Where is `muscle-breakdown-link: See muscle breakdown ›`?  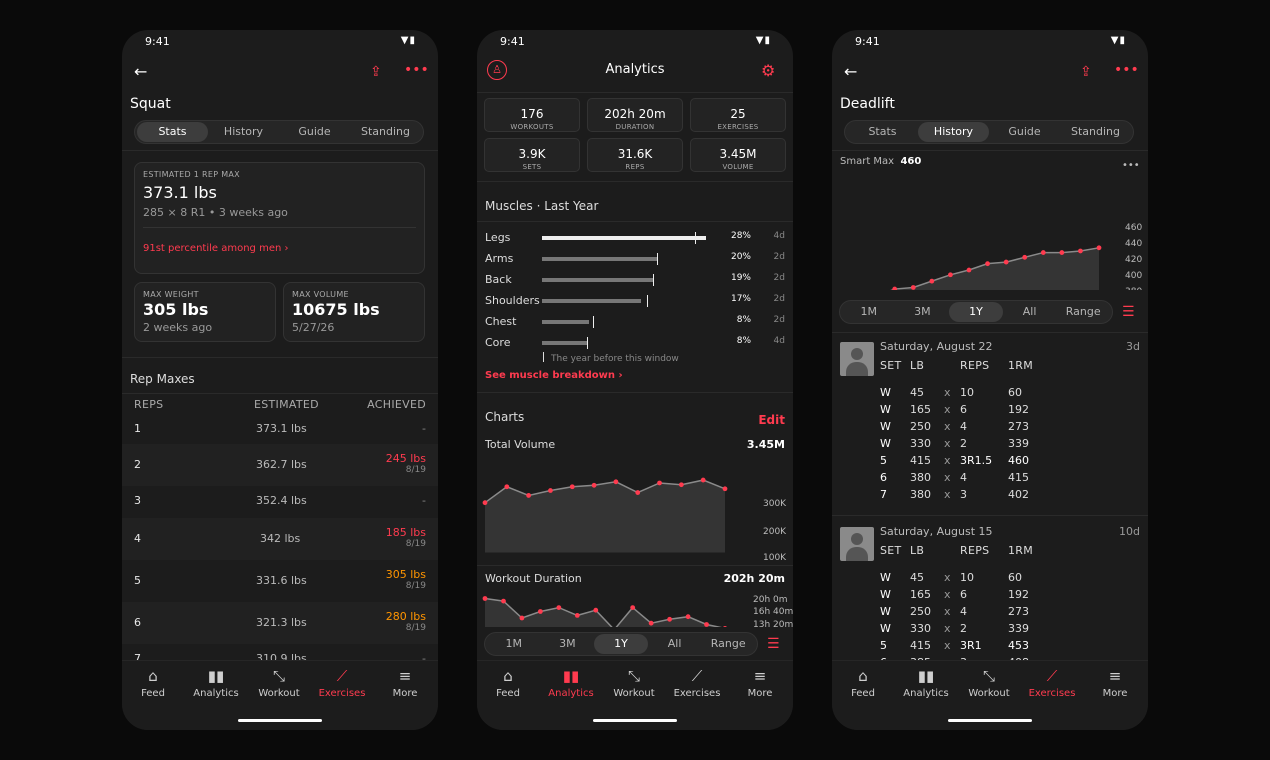 muscle-breakdown-link: See muscle breakdown › is located at coordinates (554, 375).